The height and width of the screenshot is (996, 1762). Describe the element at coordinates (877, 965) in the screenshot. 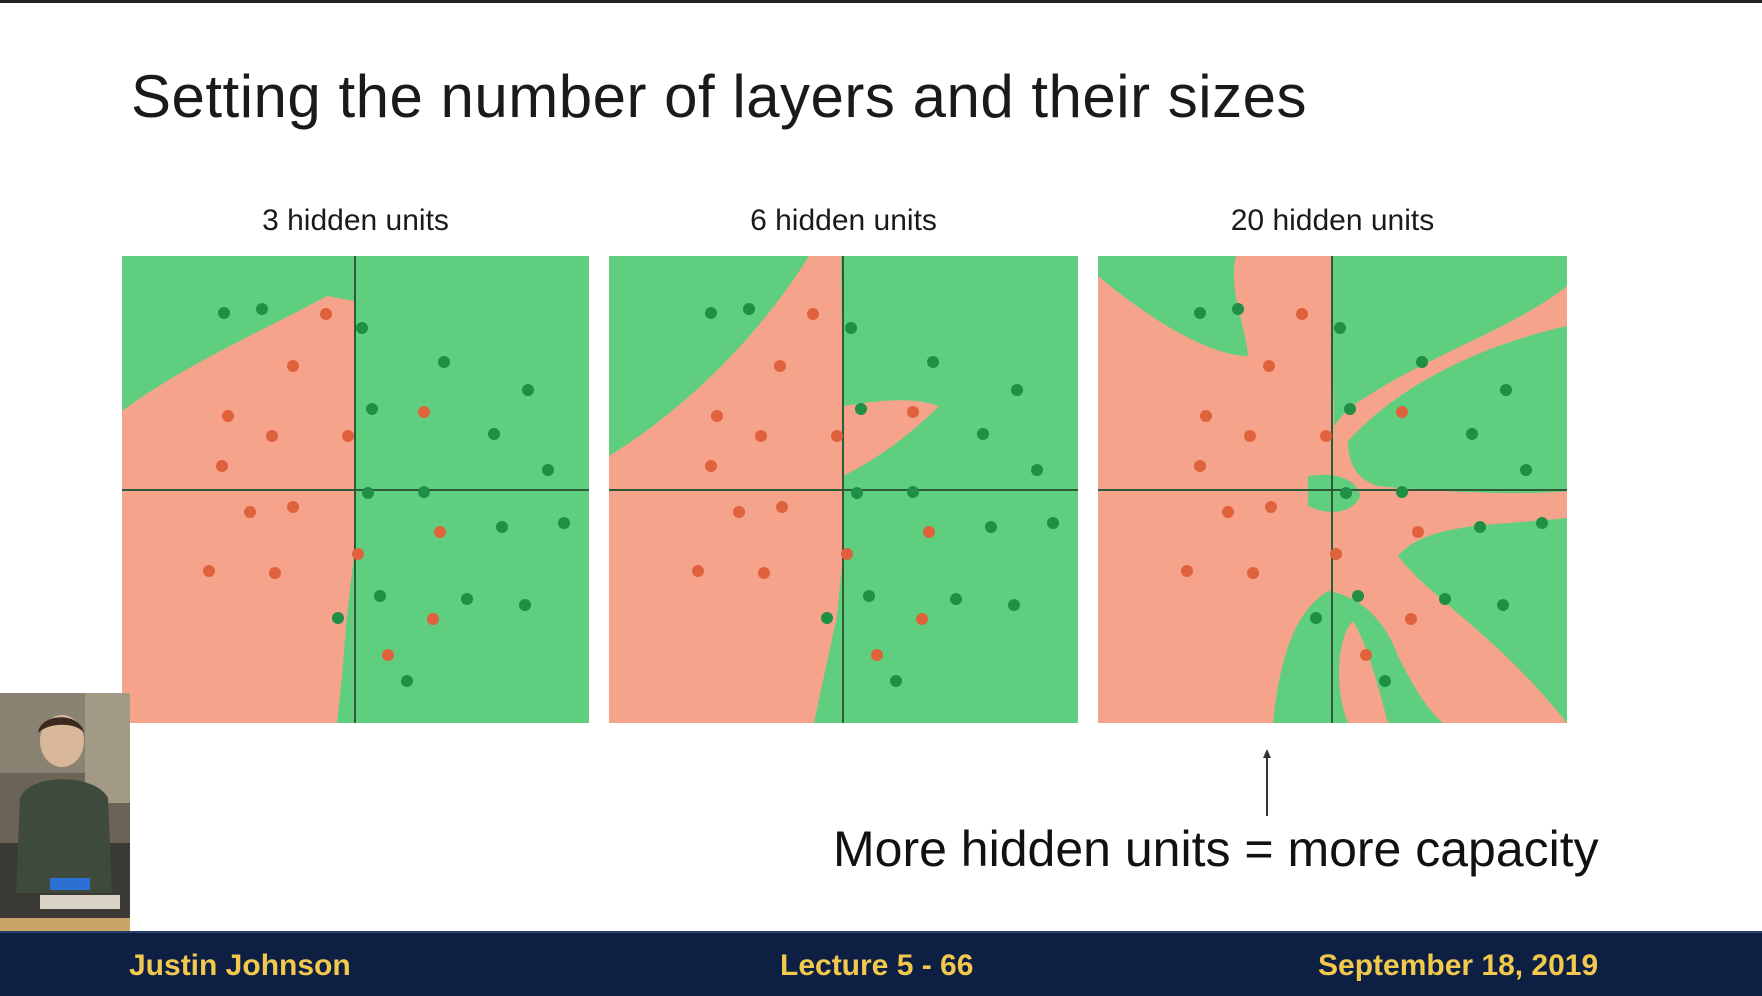

I see `lecture-number: Lecture 5 - 66` at that location.